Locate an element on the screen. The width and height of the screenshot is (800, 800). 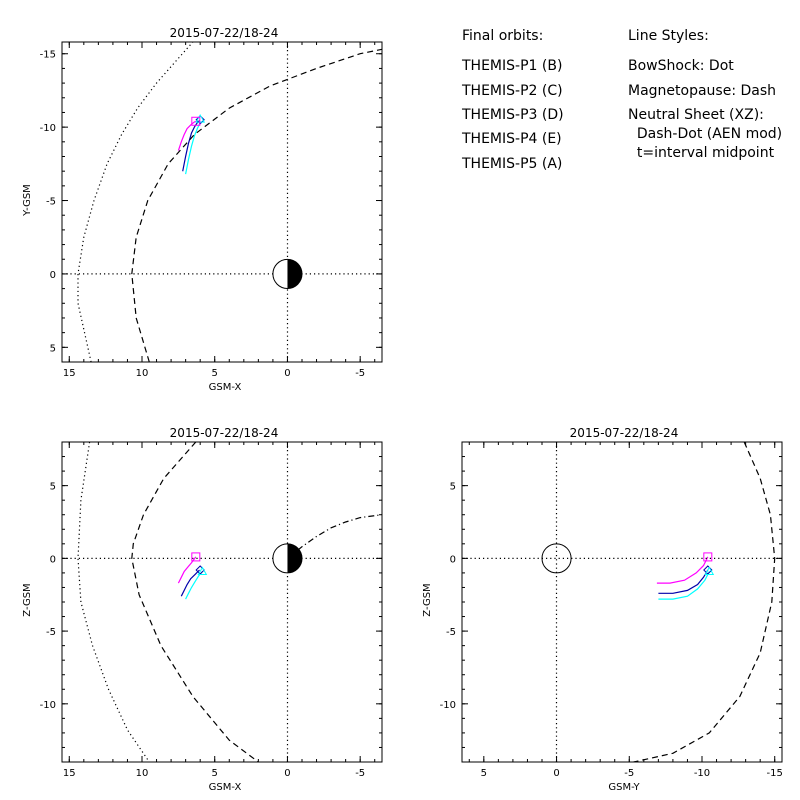
x-tick-label: -10 is located at coordinates (702, 773).